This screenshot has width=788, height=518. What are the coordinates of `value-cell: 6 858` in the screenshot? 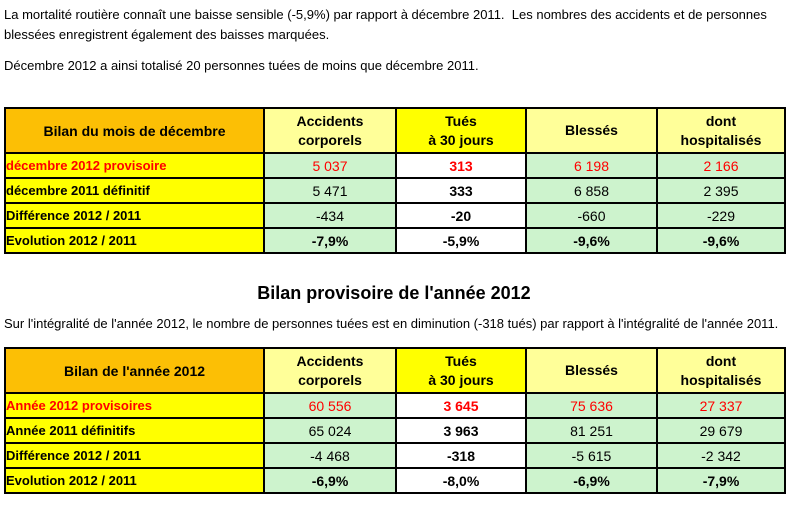 It's located at (591, 190).